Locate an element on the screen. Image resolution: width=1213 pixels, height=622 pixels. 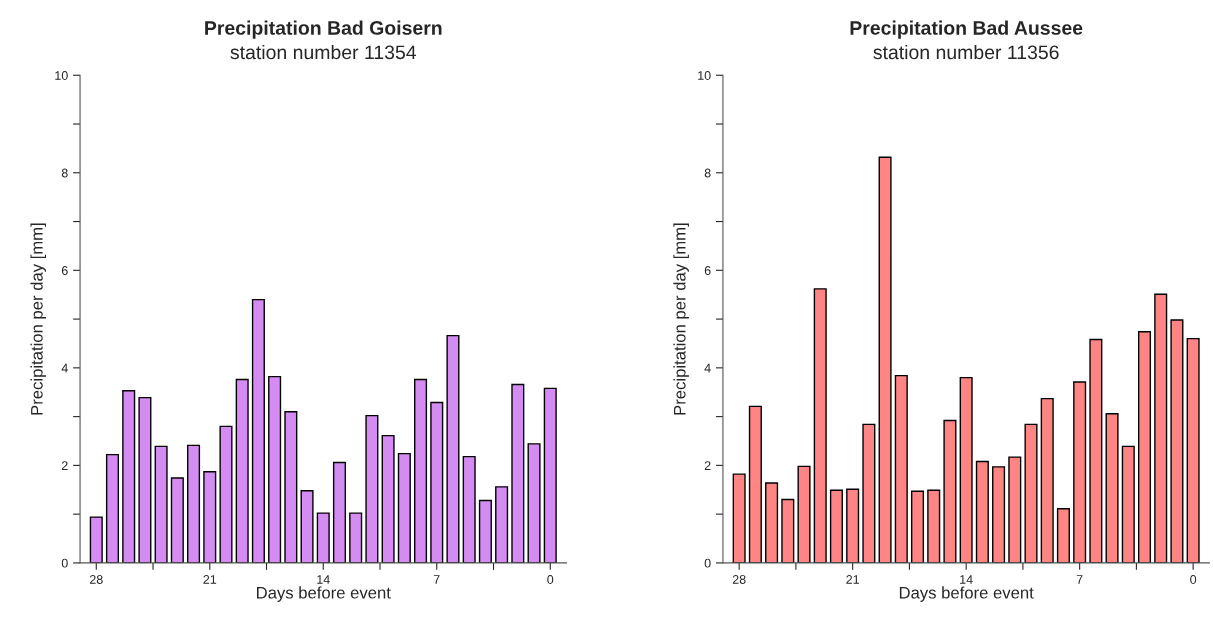
chart-subtitle: station number 11356 is located at coordinates (966, 52).